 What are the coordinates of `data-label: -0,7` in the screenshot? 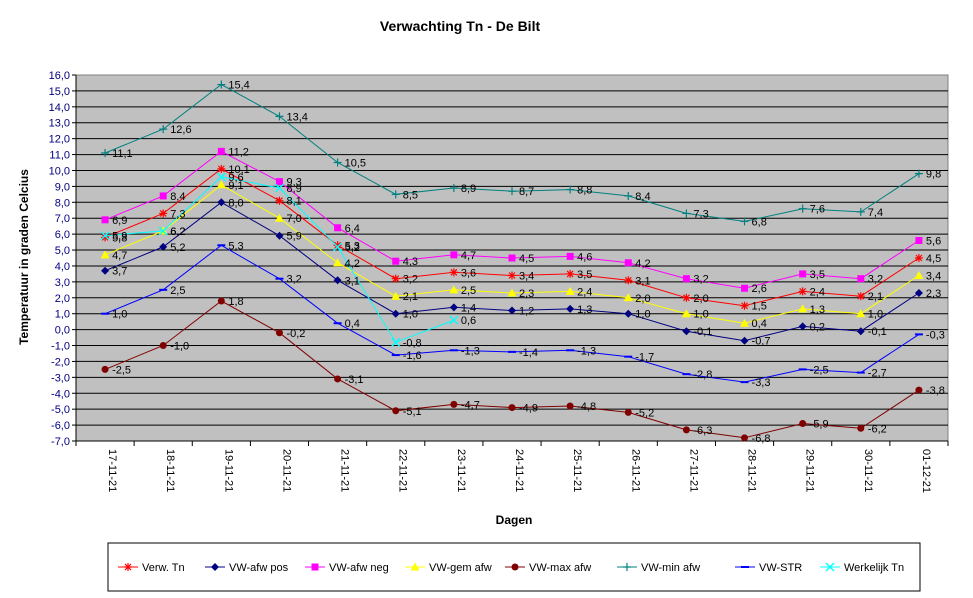 It's located at (761, 342).